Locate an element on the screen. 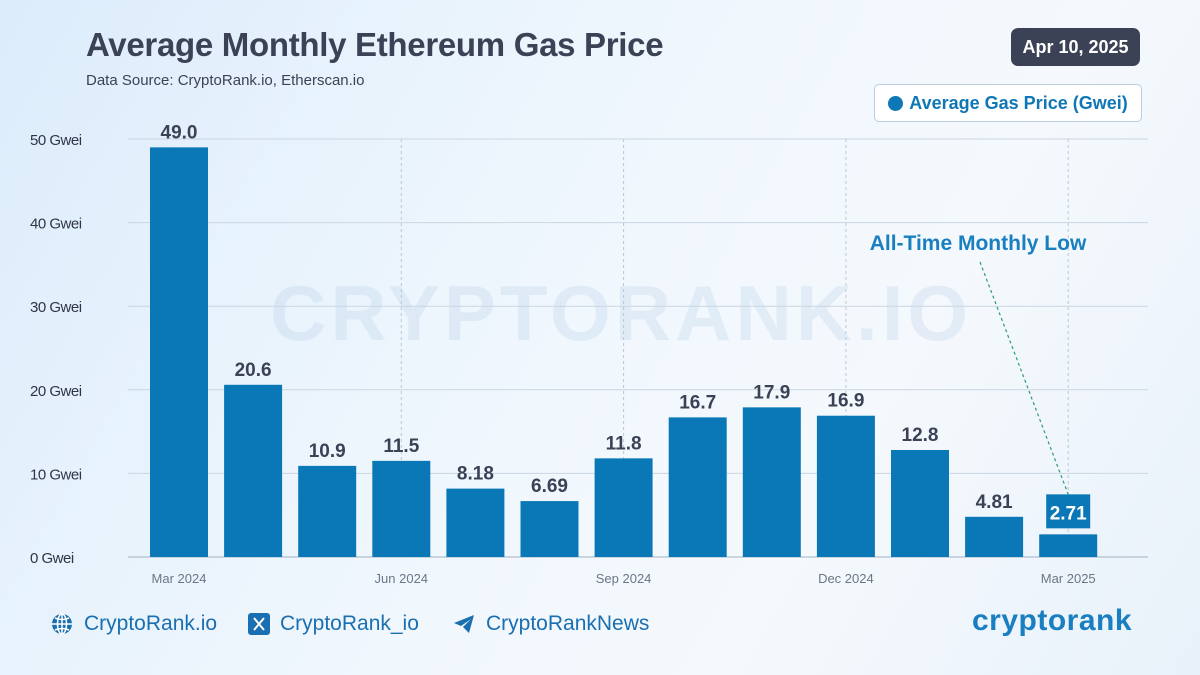  bar-value-label: 4.81 is located at coordinates (994, 502).